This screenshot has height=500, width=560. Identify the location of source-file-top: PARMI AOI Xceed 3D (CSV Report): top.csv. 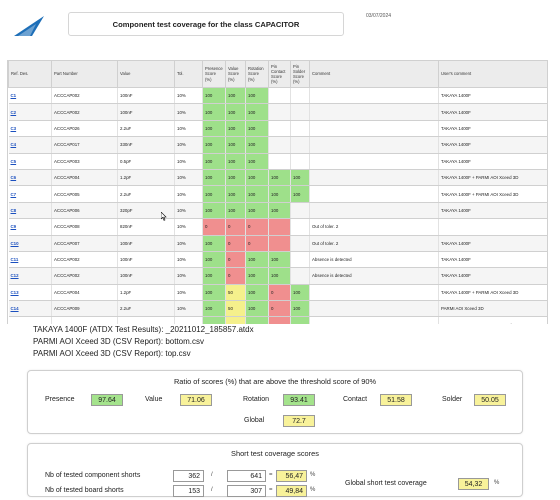
(112, 353).